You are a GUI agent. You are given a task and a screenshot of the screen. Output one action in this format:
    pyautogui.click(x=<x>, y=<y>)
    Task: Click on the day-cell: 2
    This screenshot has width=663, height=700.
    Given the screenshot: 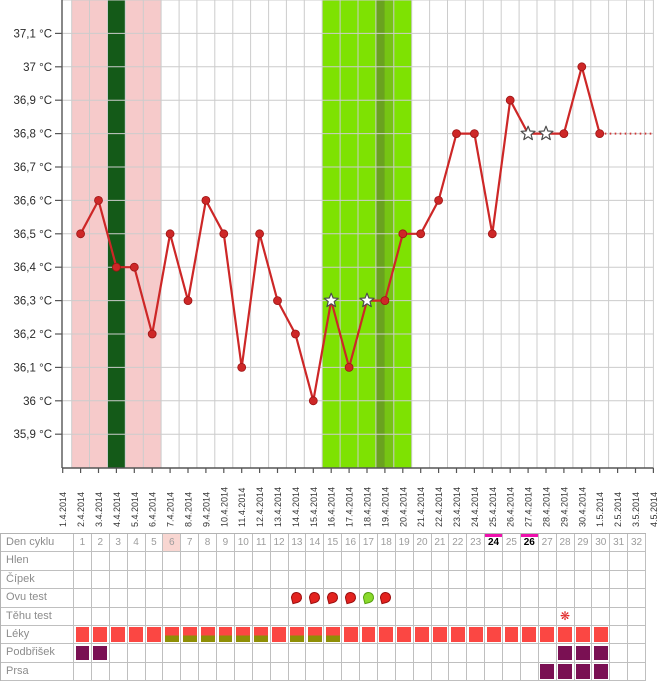 What is the action you would take?
    pyautogui.click(x=100, y=543)
    